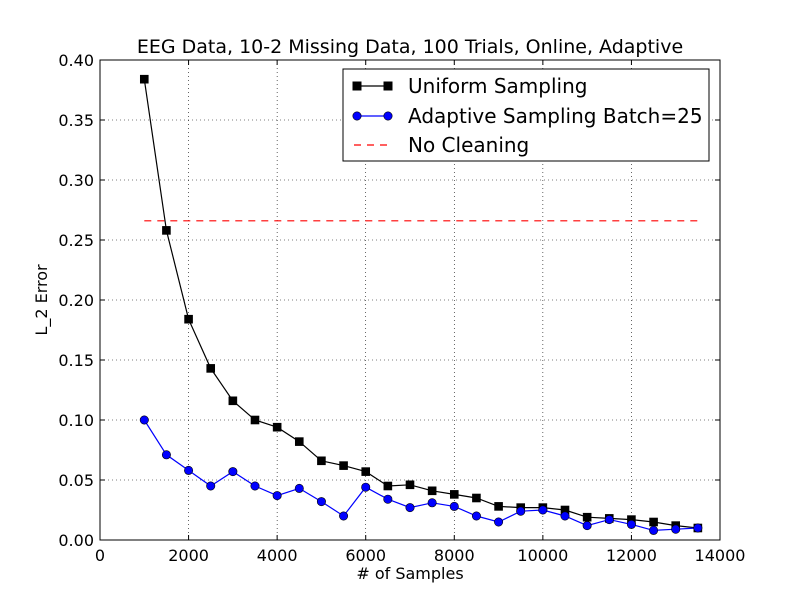 Image resolution: width=800 pixels, height=600 pixels. I want to click on legend-marker-uniform, so click(357, 86).